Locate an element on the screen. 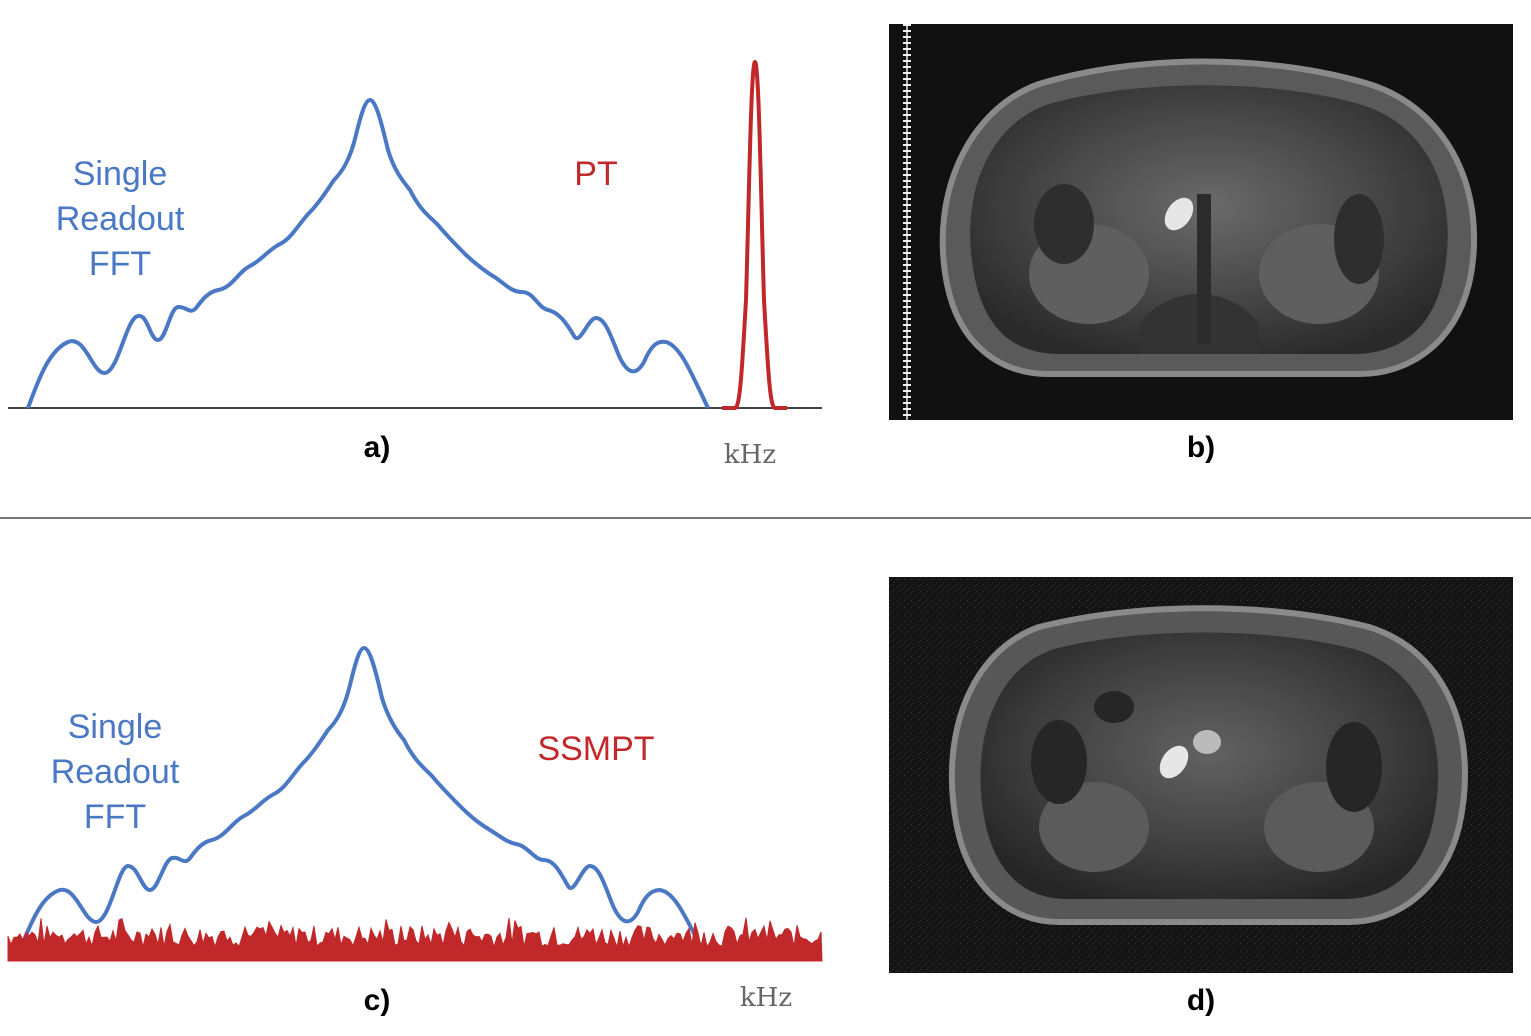 The image size is (1531, 1036). panel-label-b: b) is located at coordinates (1201, 447).